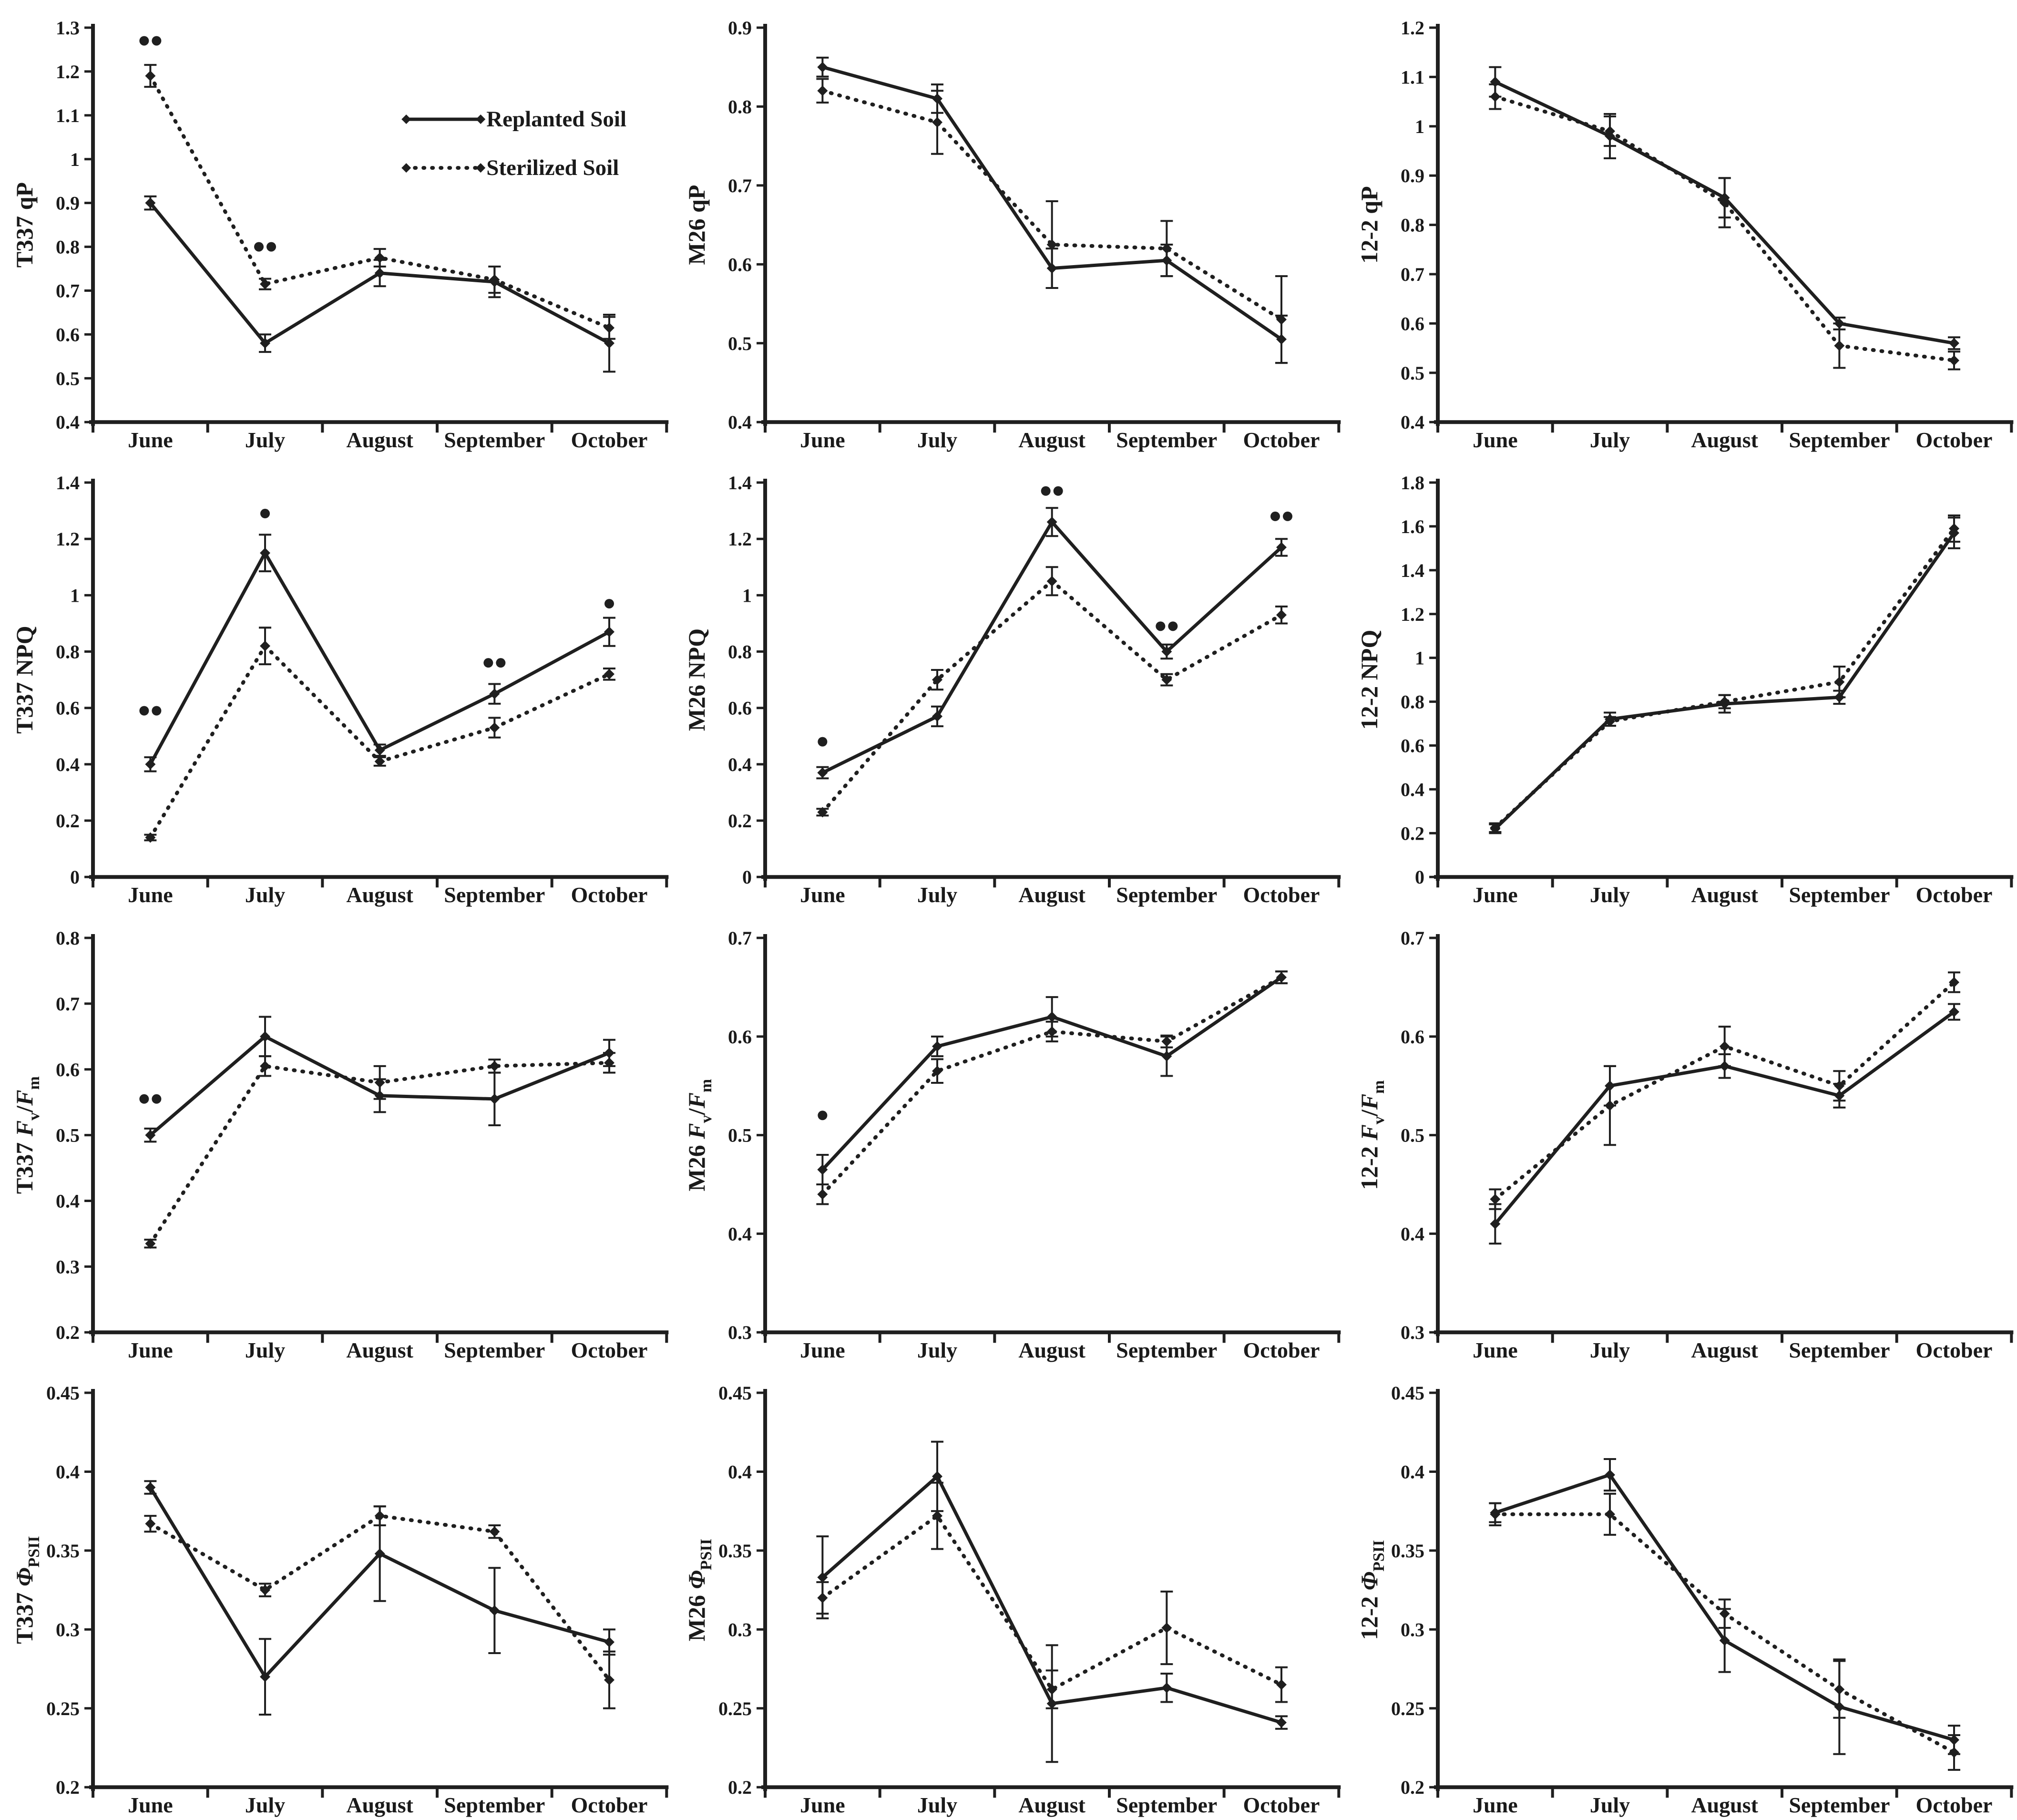 The width and height of the screenshot is (2017, 1820). What do you see at coordinates (735, 1708) in the screenshot?
I see `y-tick-label: 0.25` at bounding box center [735, 1708].